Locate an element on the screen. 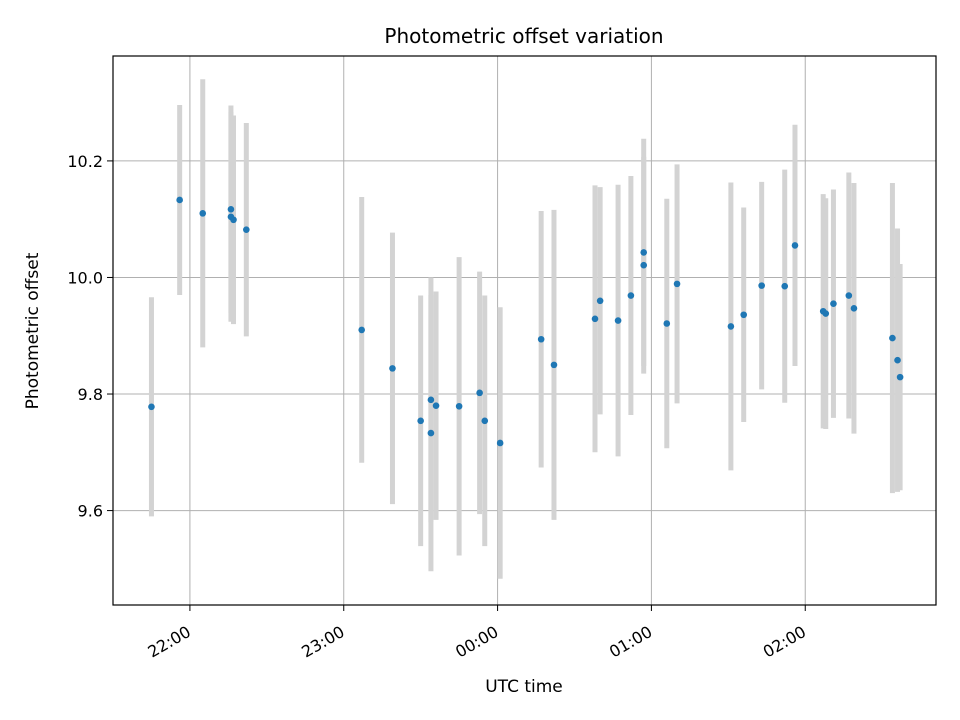 The image size is (960, 720). chart-title: Photometric offset variation is located at coordinates (523, 36).